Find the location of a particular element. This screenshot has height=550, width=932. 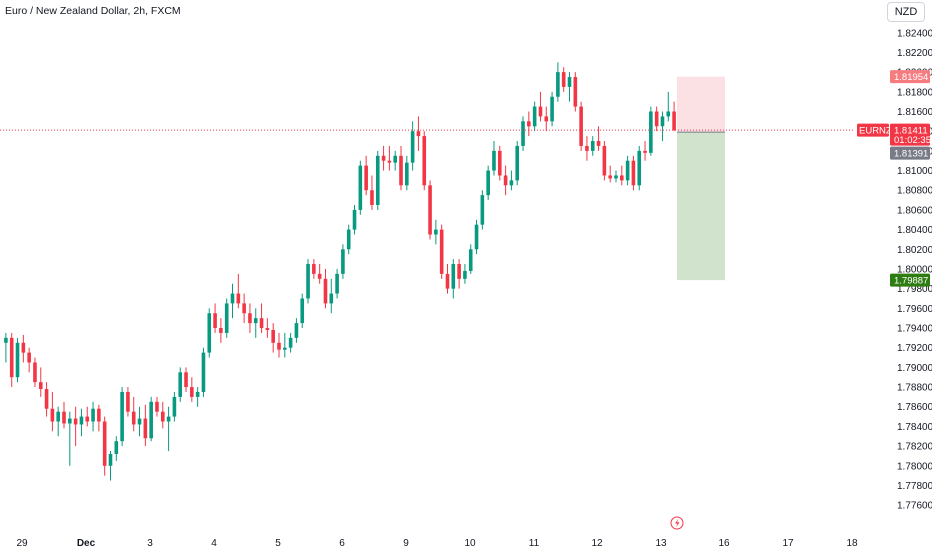

x-tick-label: 13 is located at coordinates (661, 543).